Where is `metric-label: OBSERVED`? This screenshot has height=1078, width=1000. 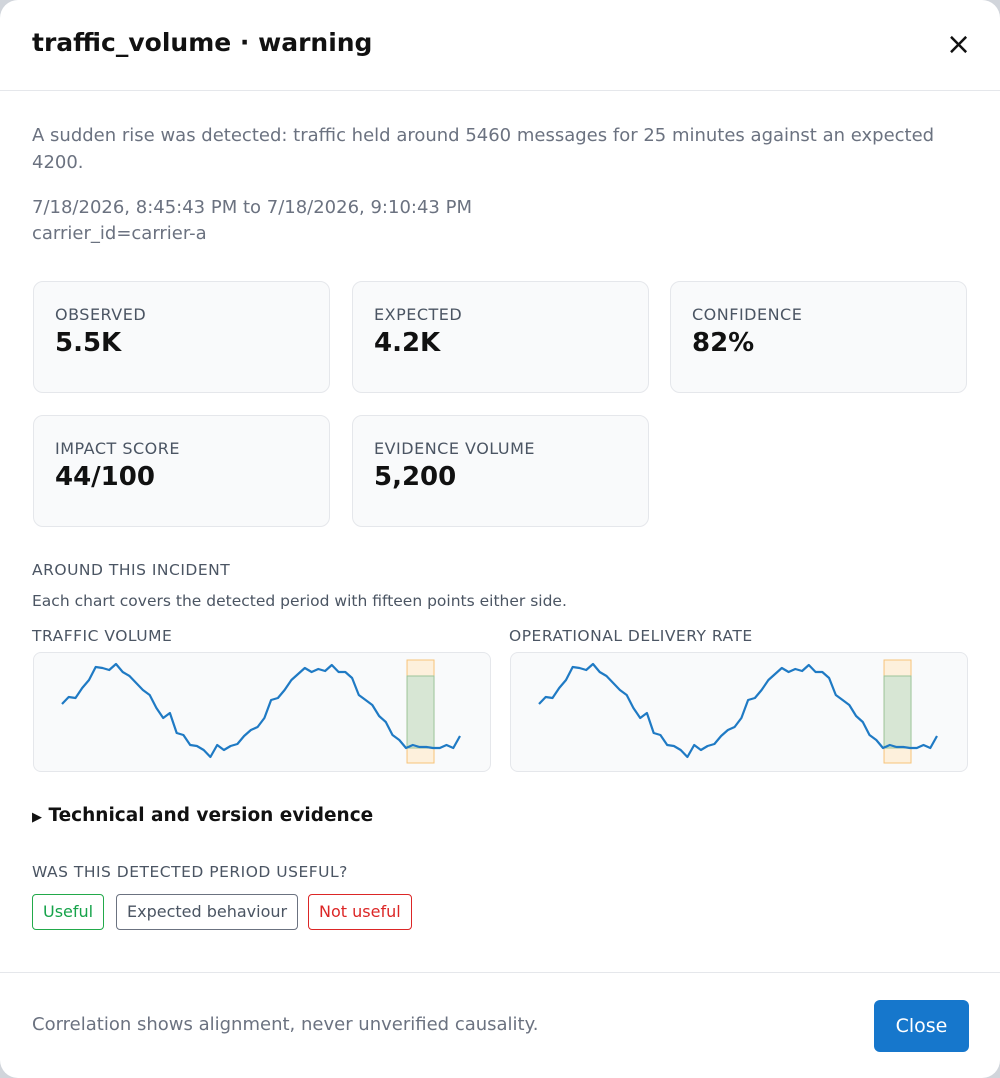
metric-label: OBSERVED is located at coordinates (101, 314).